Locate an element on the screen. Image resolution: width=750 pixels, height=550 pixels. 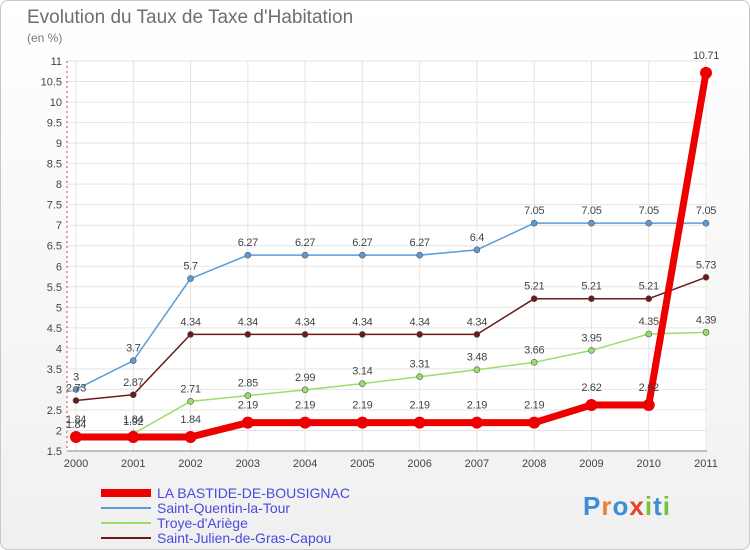
legend-entry: Saint-Quentin-la-Tour is located at coordinates (225, 508).